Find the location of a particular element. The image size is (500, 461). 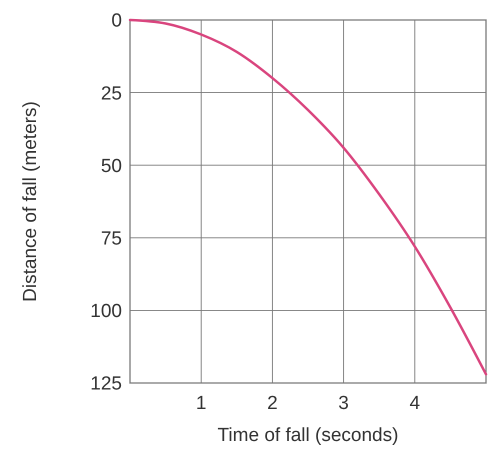

y-tick-label: 25 is located at coordinates (111, 93).